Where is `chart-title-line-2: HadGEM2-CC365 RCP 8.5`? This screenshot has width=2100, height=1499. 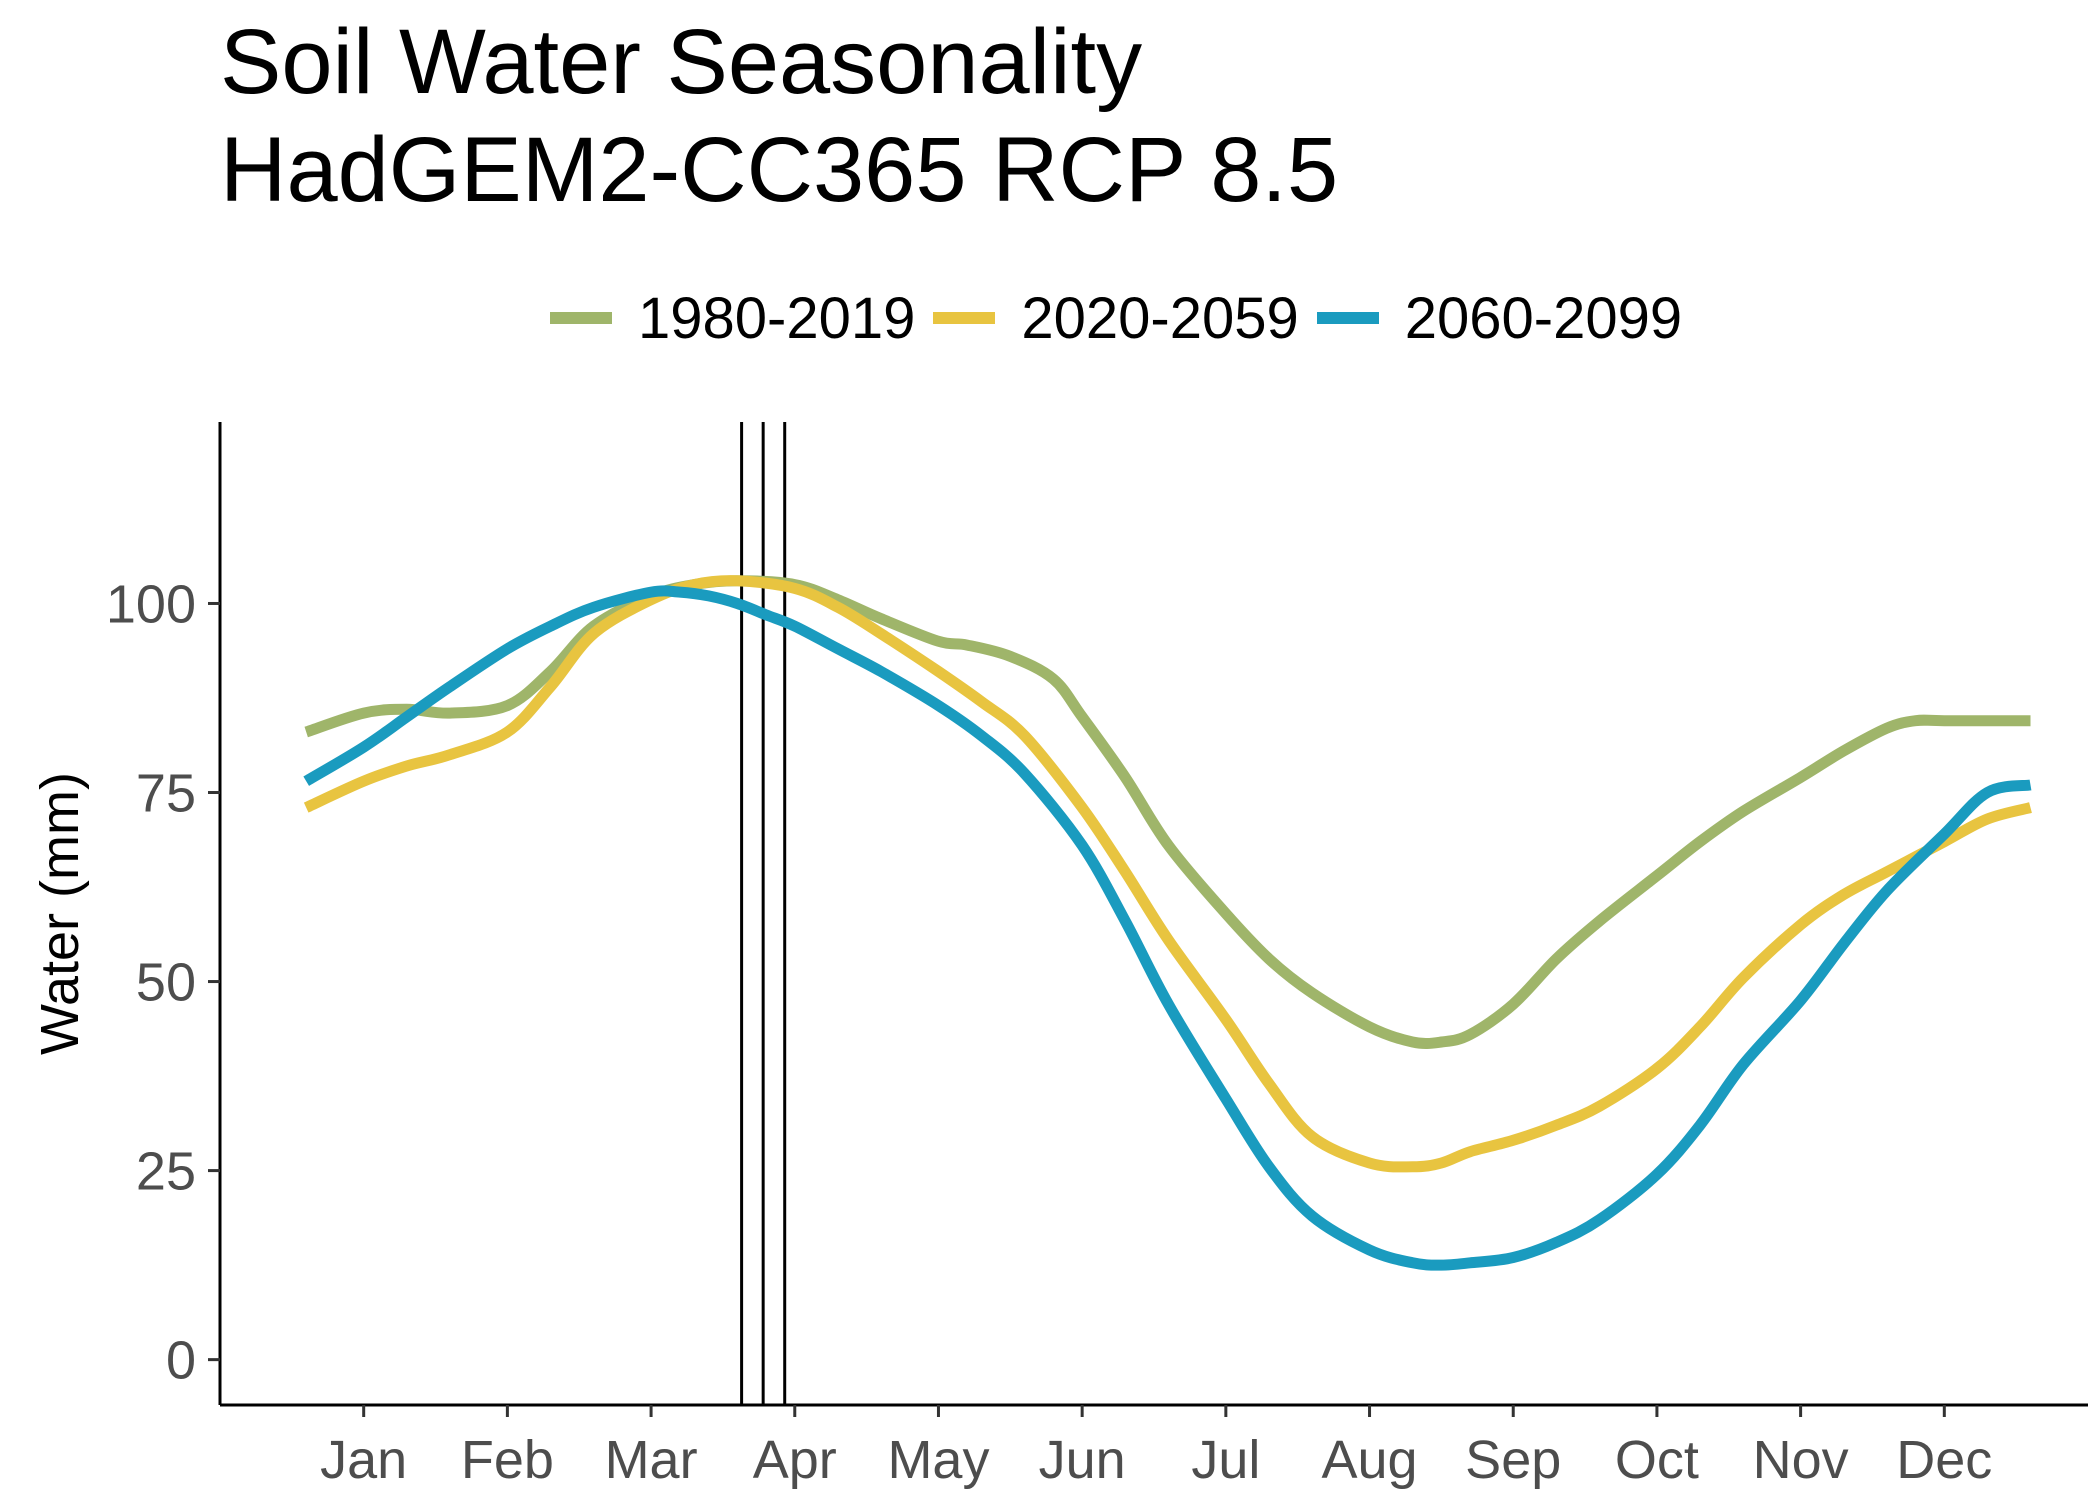
chart-title-line-2: HadGEM2-CC365 RCP 8.5 is located at coordinates (779, 170).